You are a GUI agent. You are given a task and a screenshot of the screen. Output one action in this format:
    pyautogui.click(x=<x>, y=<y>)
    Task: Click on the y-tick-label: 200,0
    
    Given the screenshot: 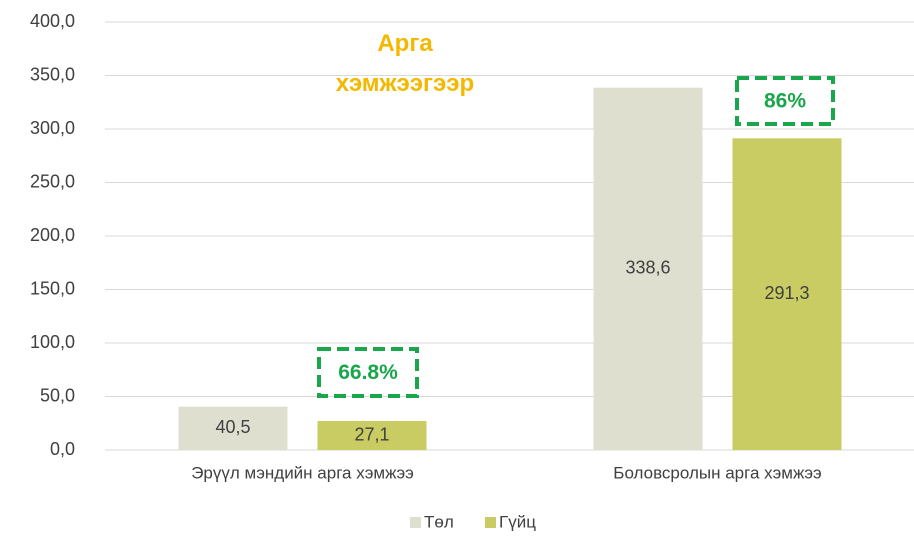 What is the action you would take?
    pyautogui.click(x=52, y=235)
    